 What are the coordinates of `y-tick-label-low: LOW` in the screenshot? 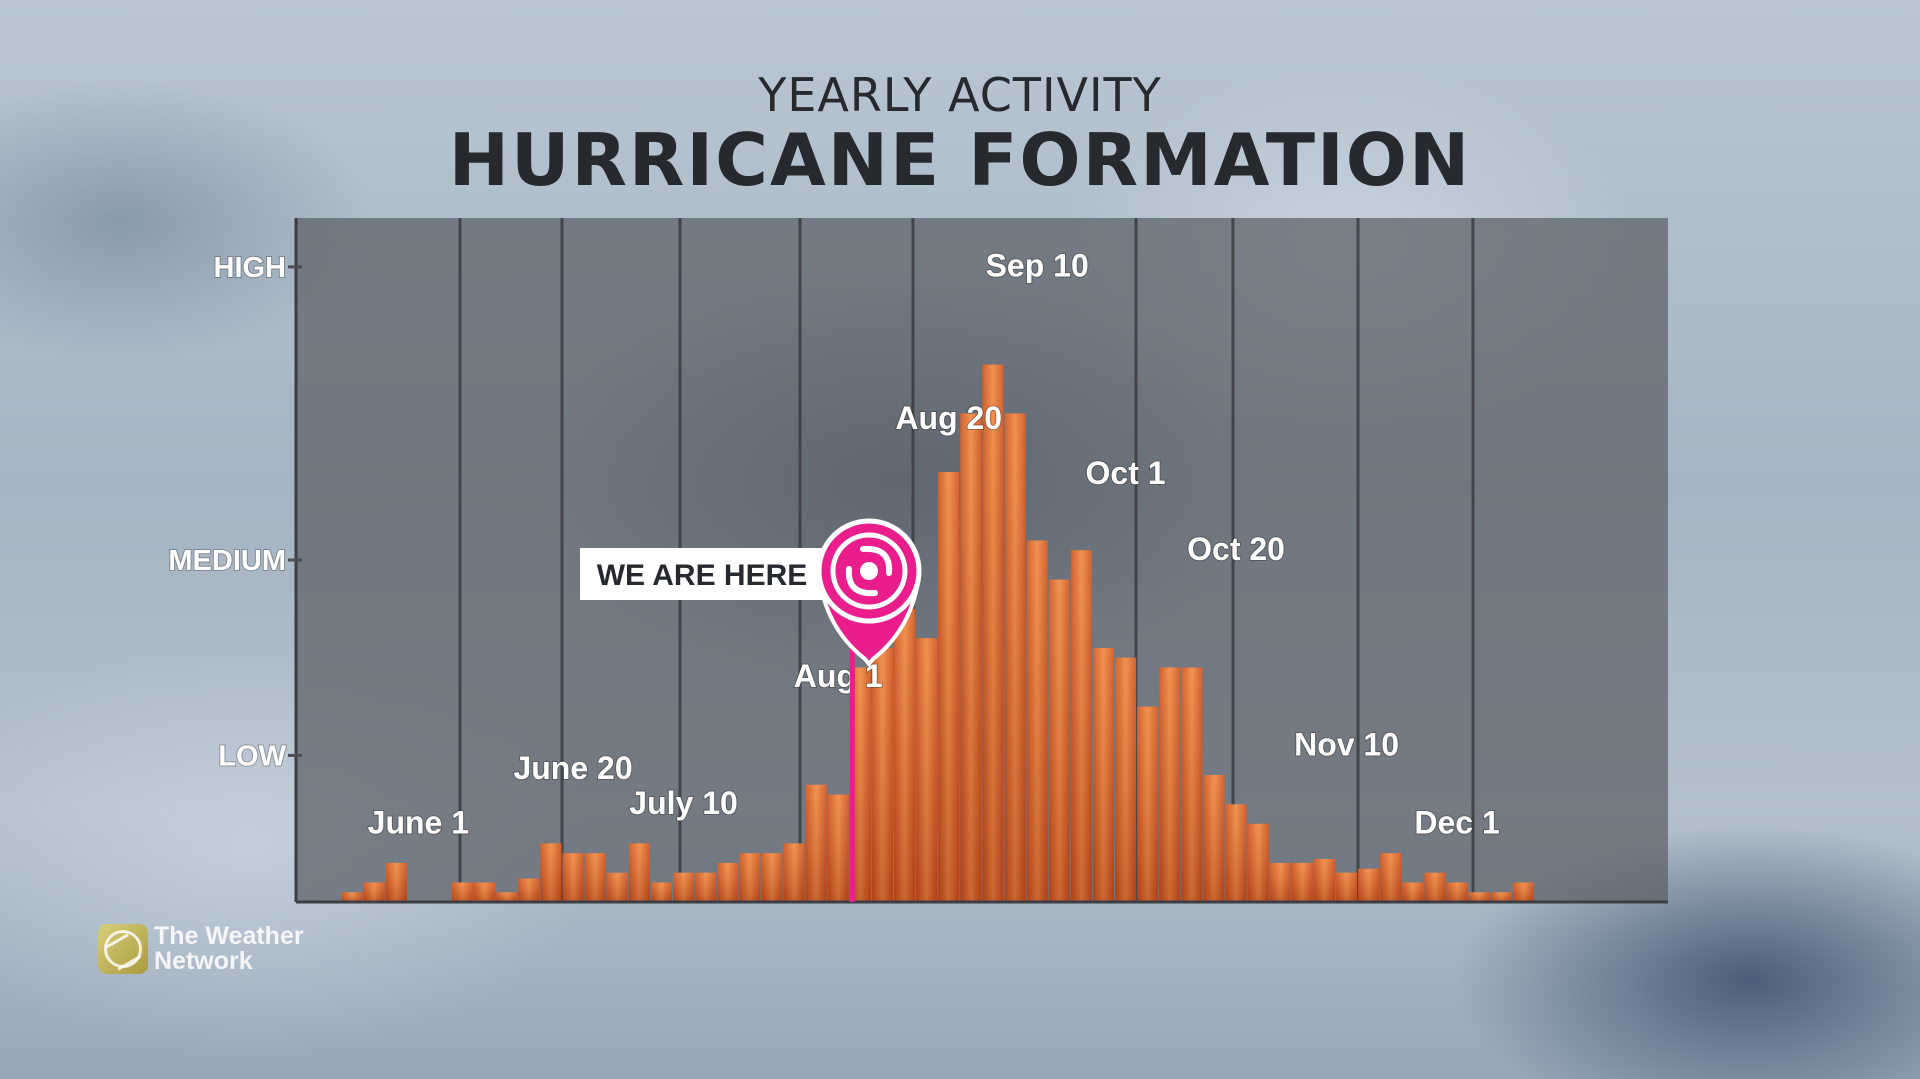 It's located at (252, 756).